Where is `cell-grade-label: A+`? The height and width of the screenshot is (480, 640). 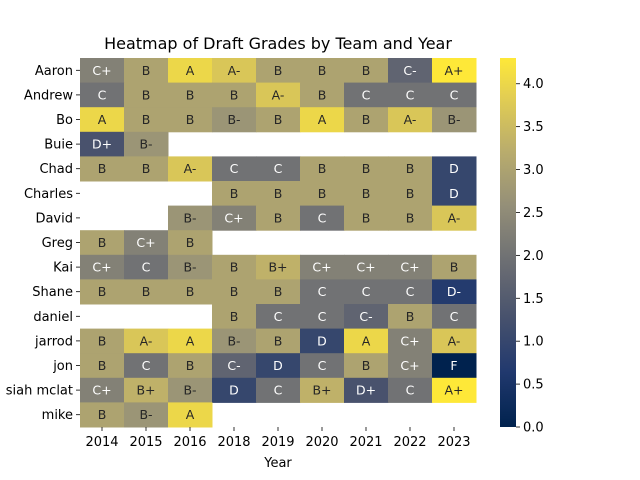 cell-grade-label: A+ is located at coordinates (453, 70).